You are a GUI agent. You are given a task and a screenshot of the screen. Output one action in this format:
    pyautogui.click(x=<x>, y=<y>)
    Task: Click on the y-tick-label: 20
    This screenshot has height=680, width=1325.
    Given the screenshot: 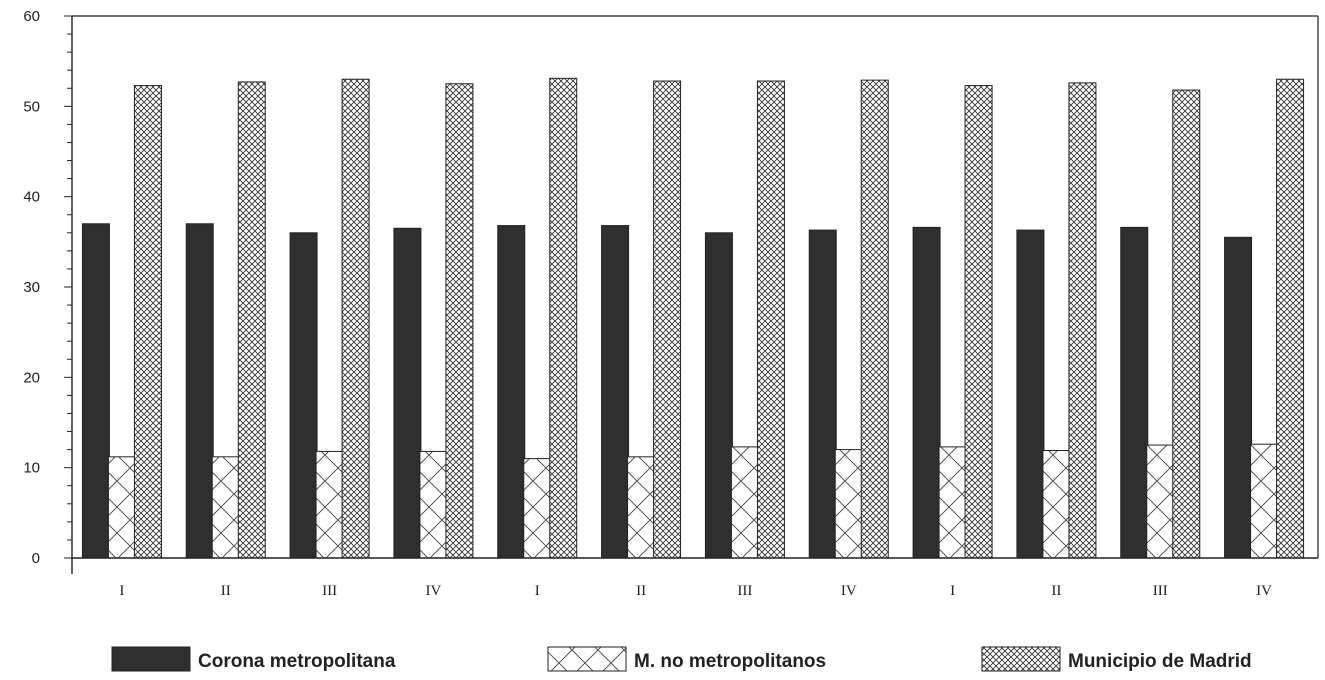 What is the action you would take?
    pyautogui.click(x=31, y=377)
    